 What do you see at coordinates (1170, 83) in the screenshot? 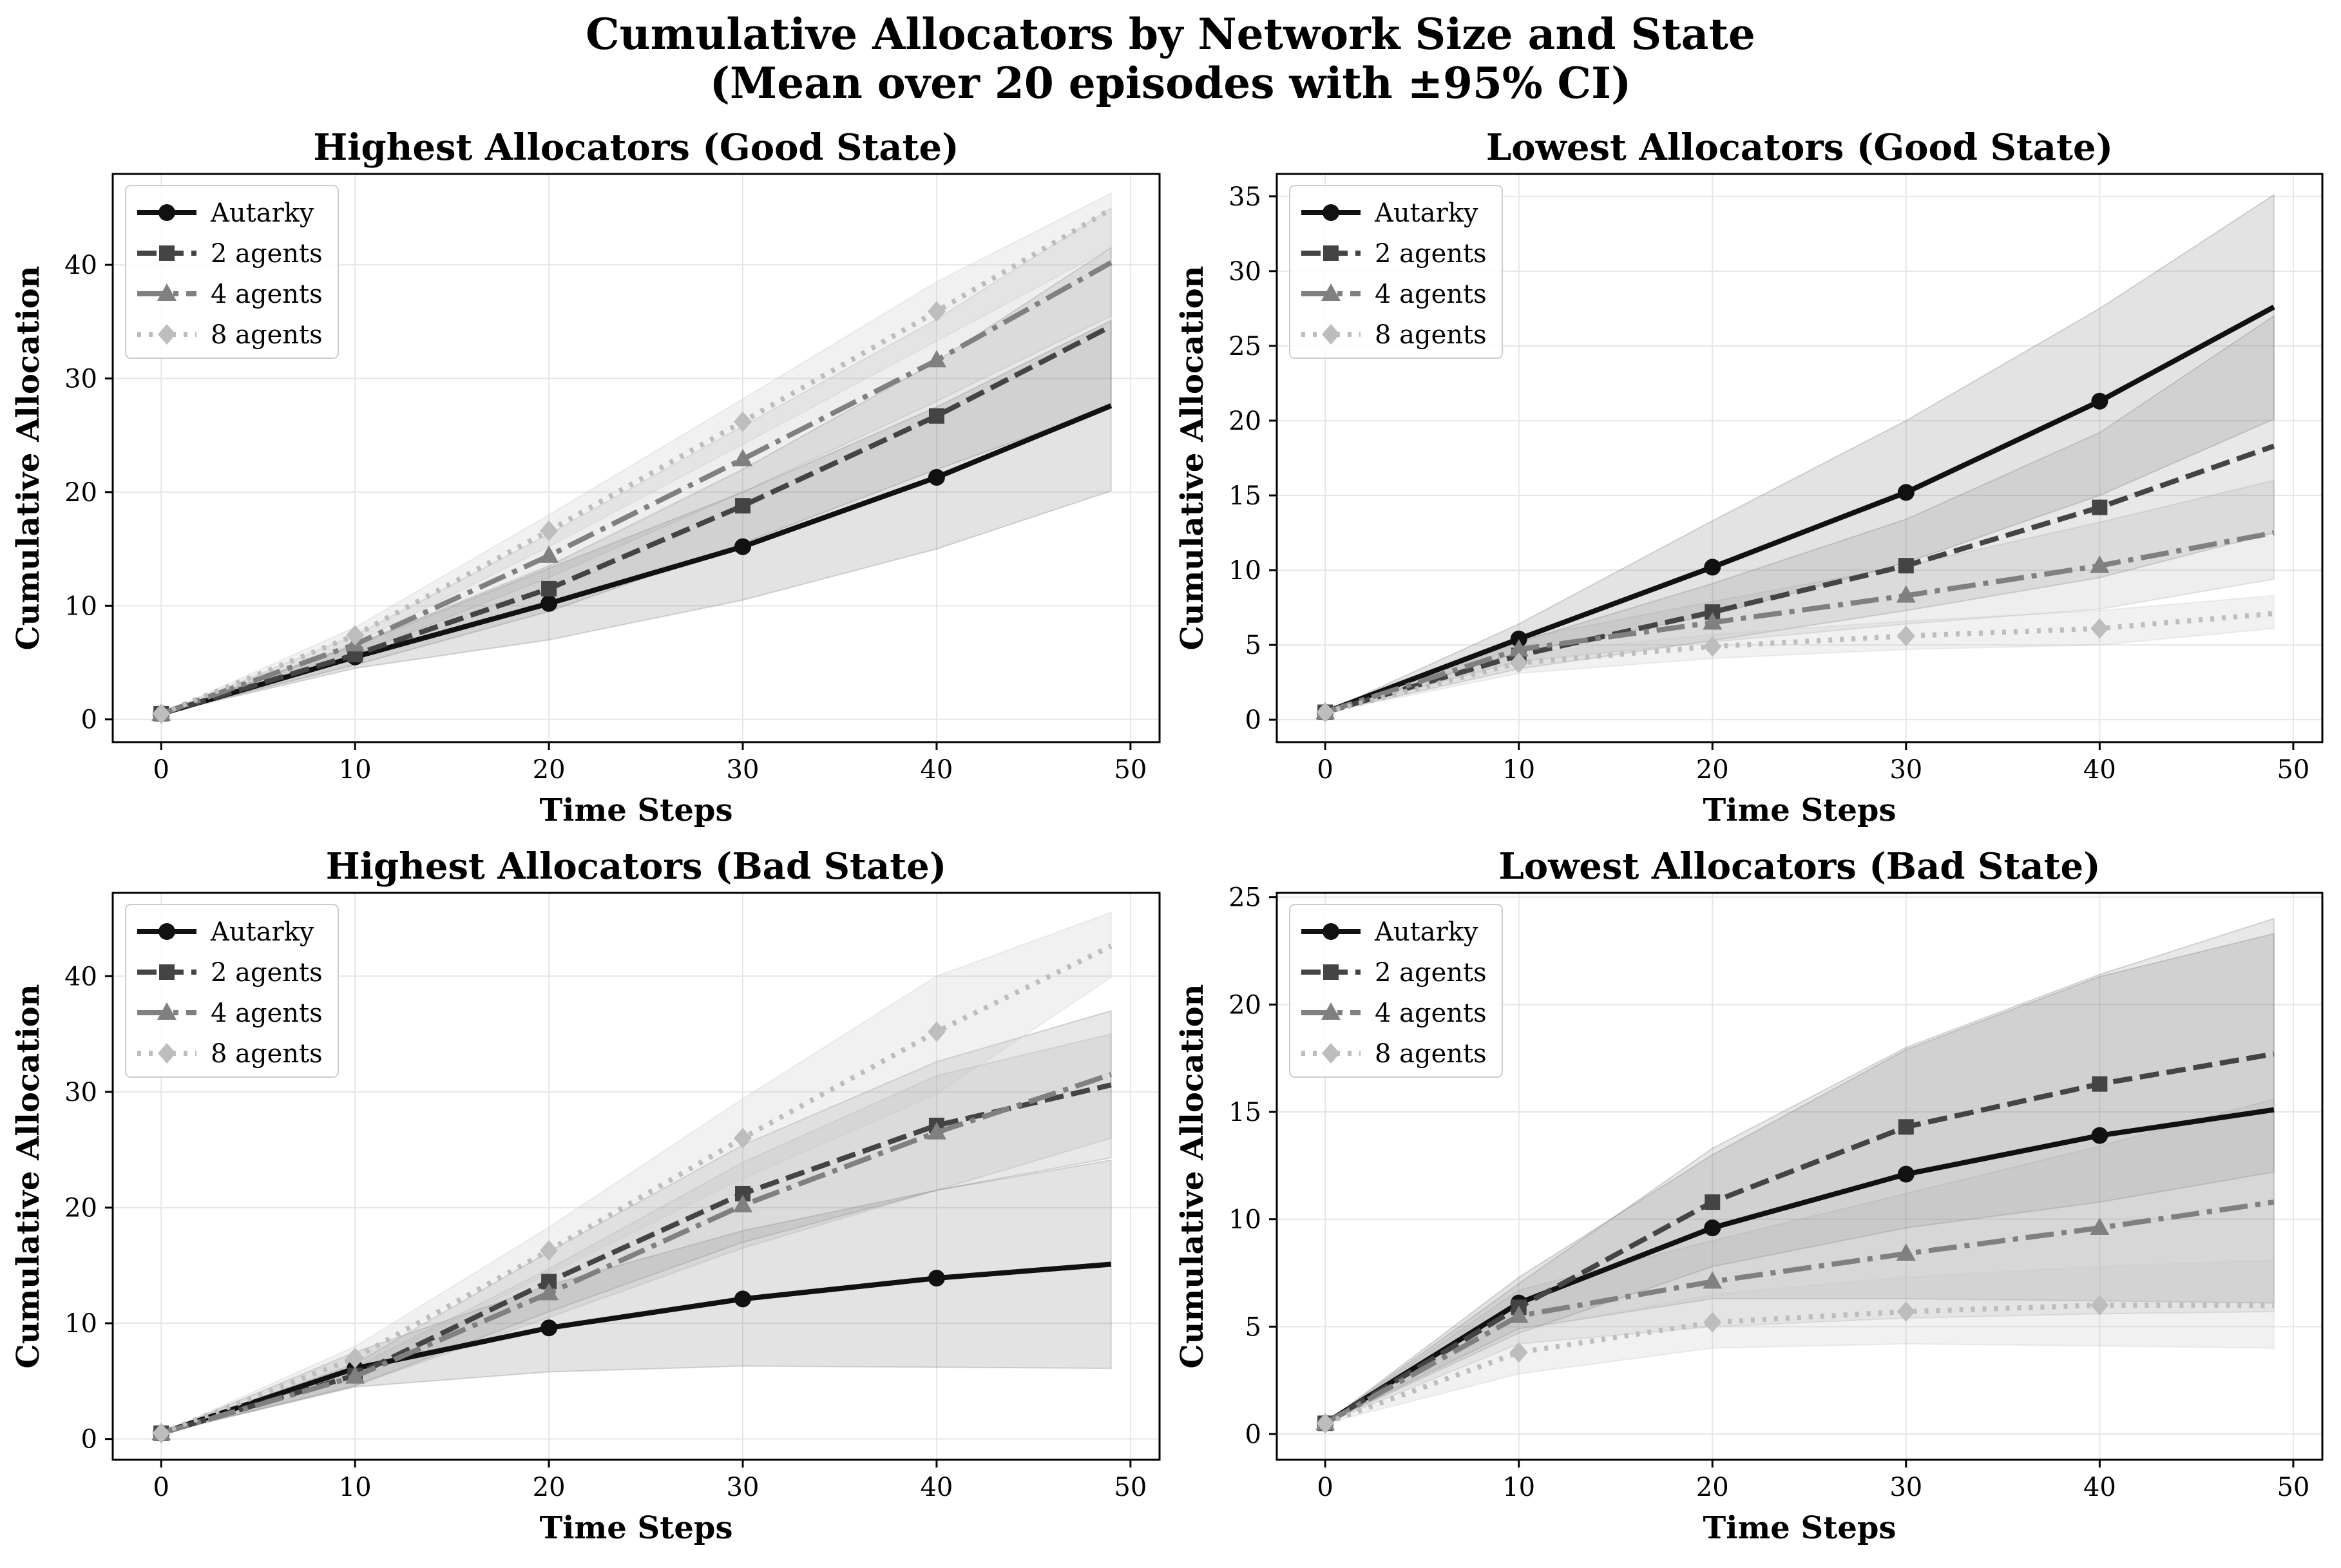
I see `figure-title-line2: (Mean over 20 episodes with ±95% CI)` at bounding box center [1170, 83].